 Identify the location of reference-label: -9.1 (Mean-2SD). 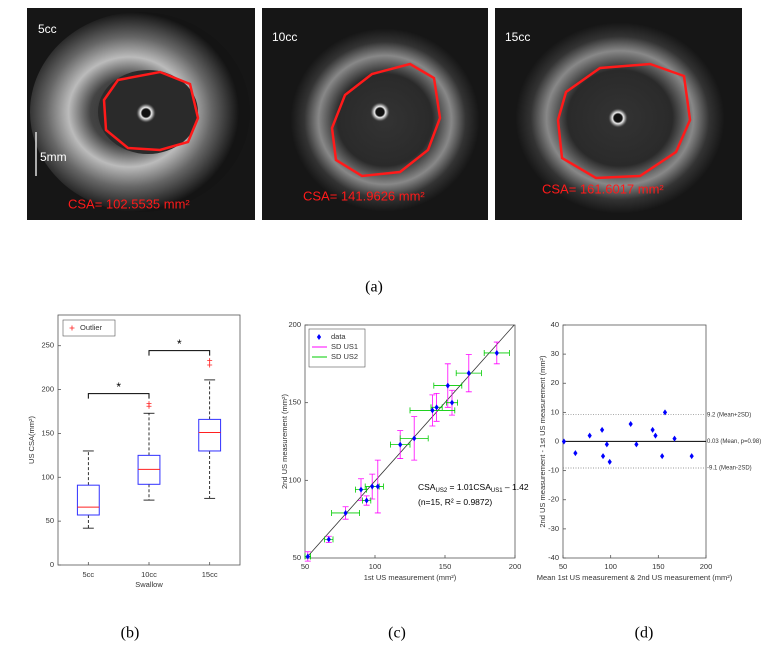
(729, 469).